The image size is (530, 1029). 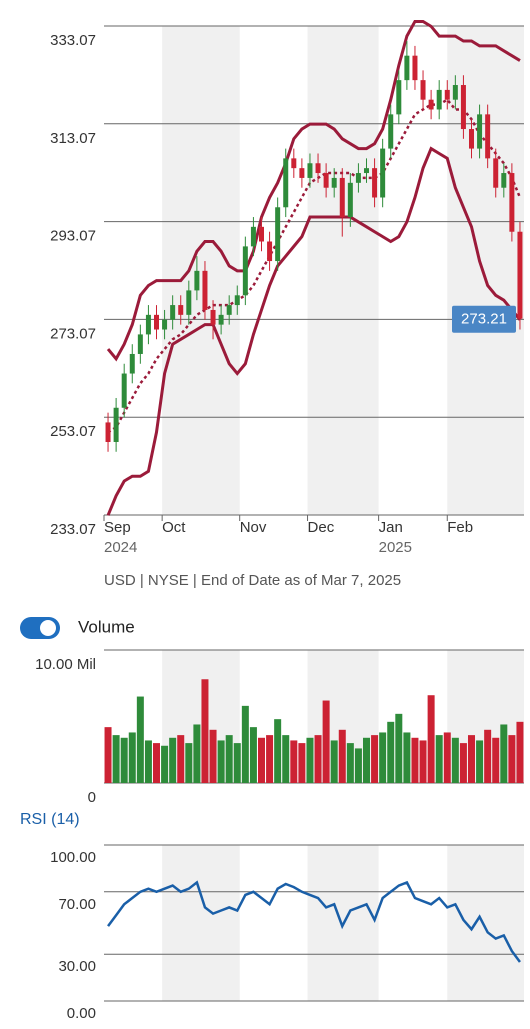 I want to click on y-tick-label: 233.07, so click(x=73, y=529).